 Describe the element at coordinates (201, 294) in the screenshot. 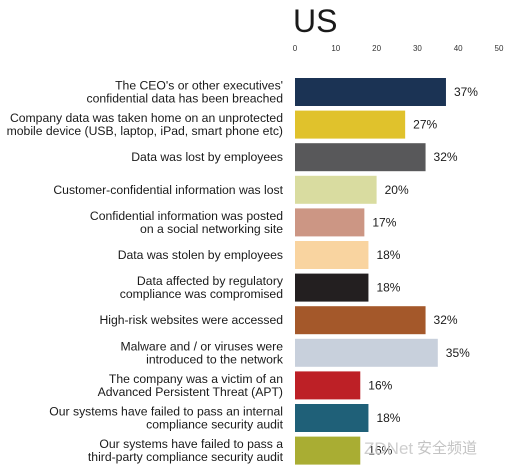

I see `category-label: compliance was compromised` at that location.